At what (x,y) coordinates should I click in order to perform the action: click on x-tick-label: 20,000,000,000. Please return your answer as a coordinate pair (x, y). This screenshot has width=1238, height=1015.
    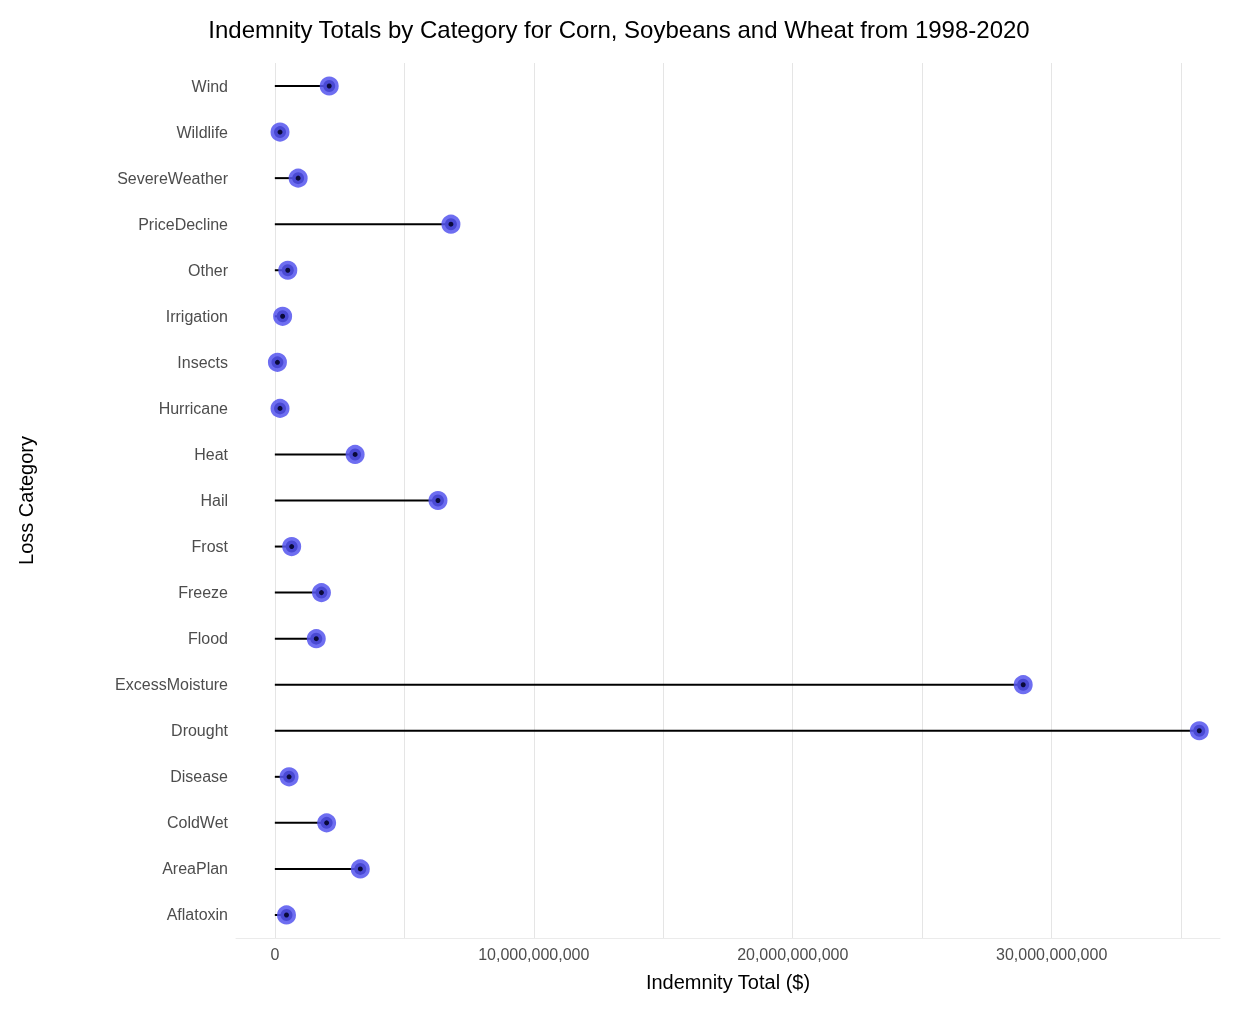
    Looking at the image, I should click on (793, 954).